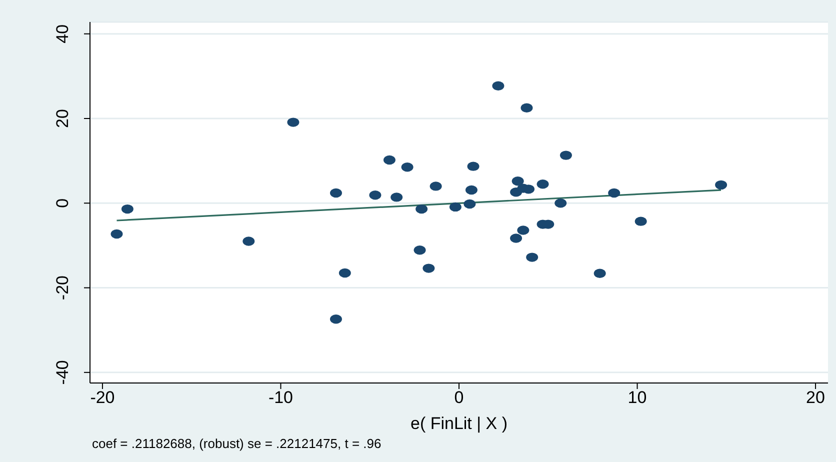 The width and height of the screenshot is (836, 462). I want to click on text: coef = .21182688, (robust) se = .22121475, t = .96, so click(237, 443).